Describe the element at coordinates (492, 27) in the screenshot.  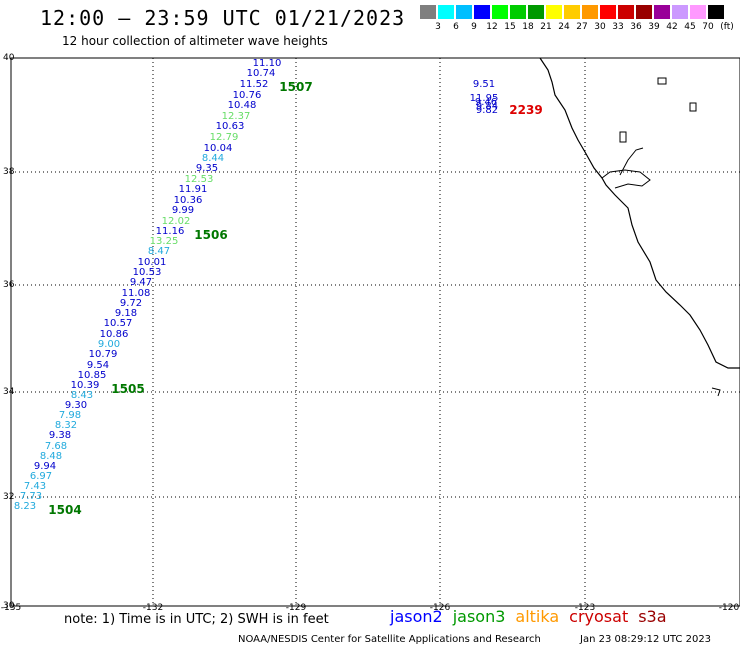
I see `scale-label: 12` at that location.